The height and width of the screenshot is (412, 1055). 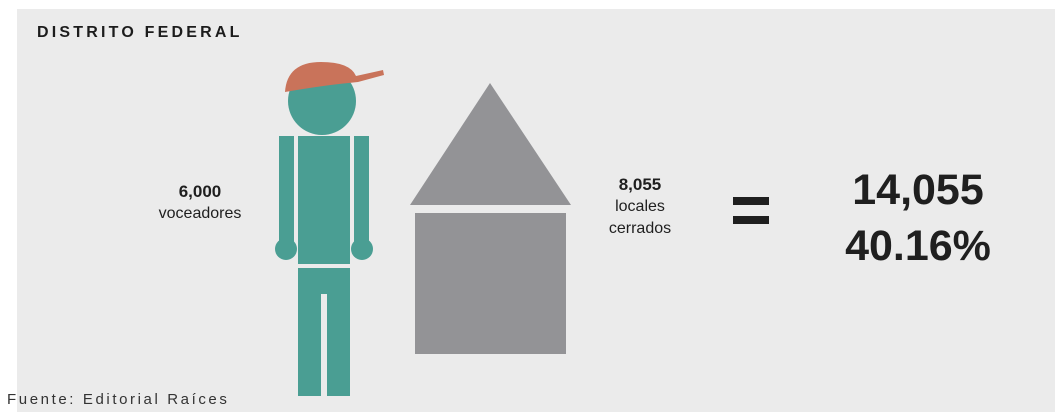 I want to click on person-left-arm, so click(x=286, y=192).